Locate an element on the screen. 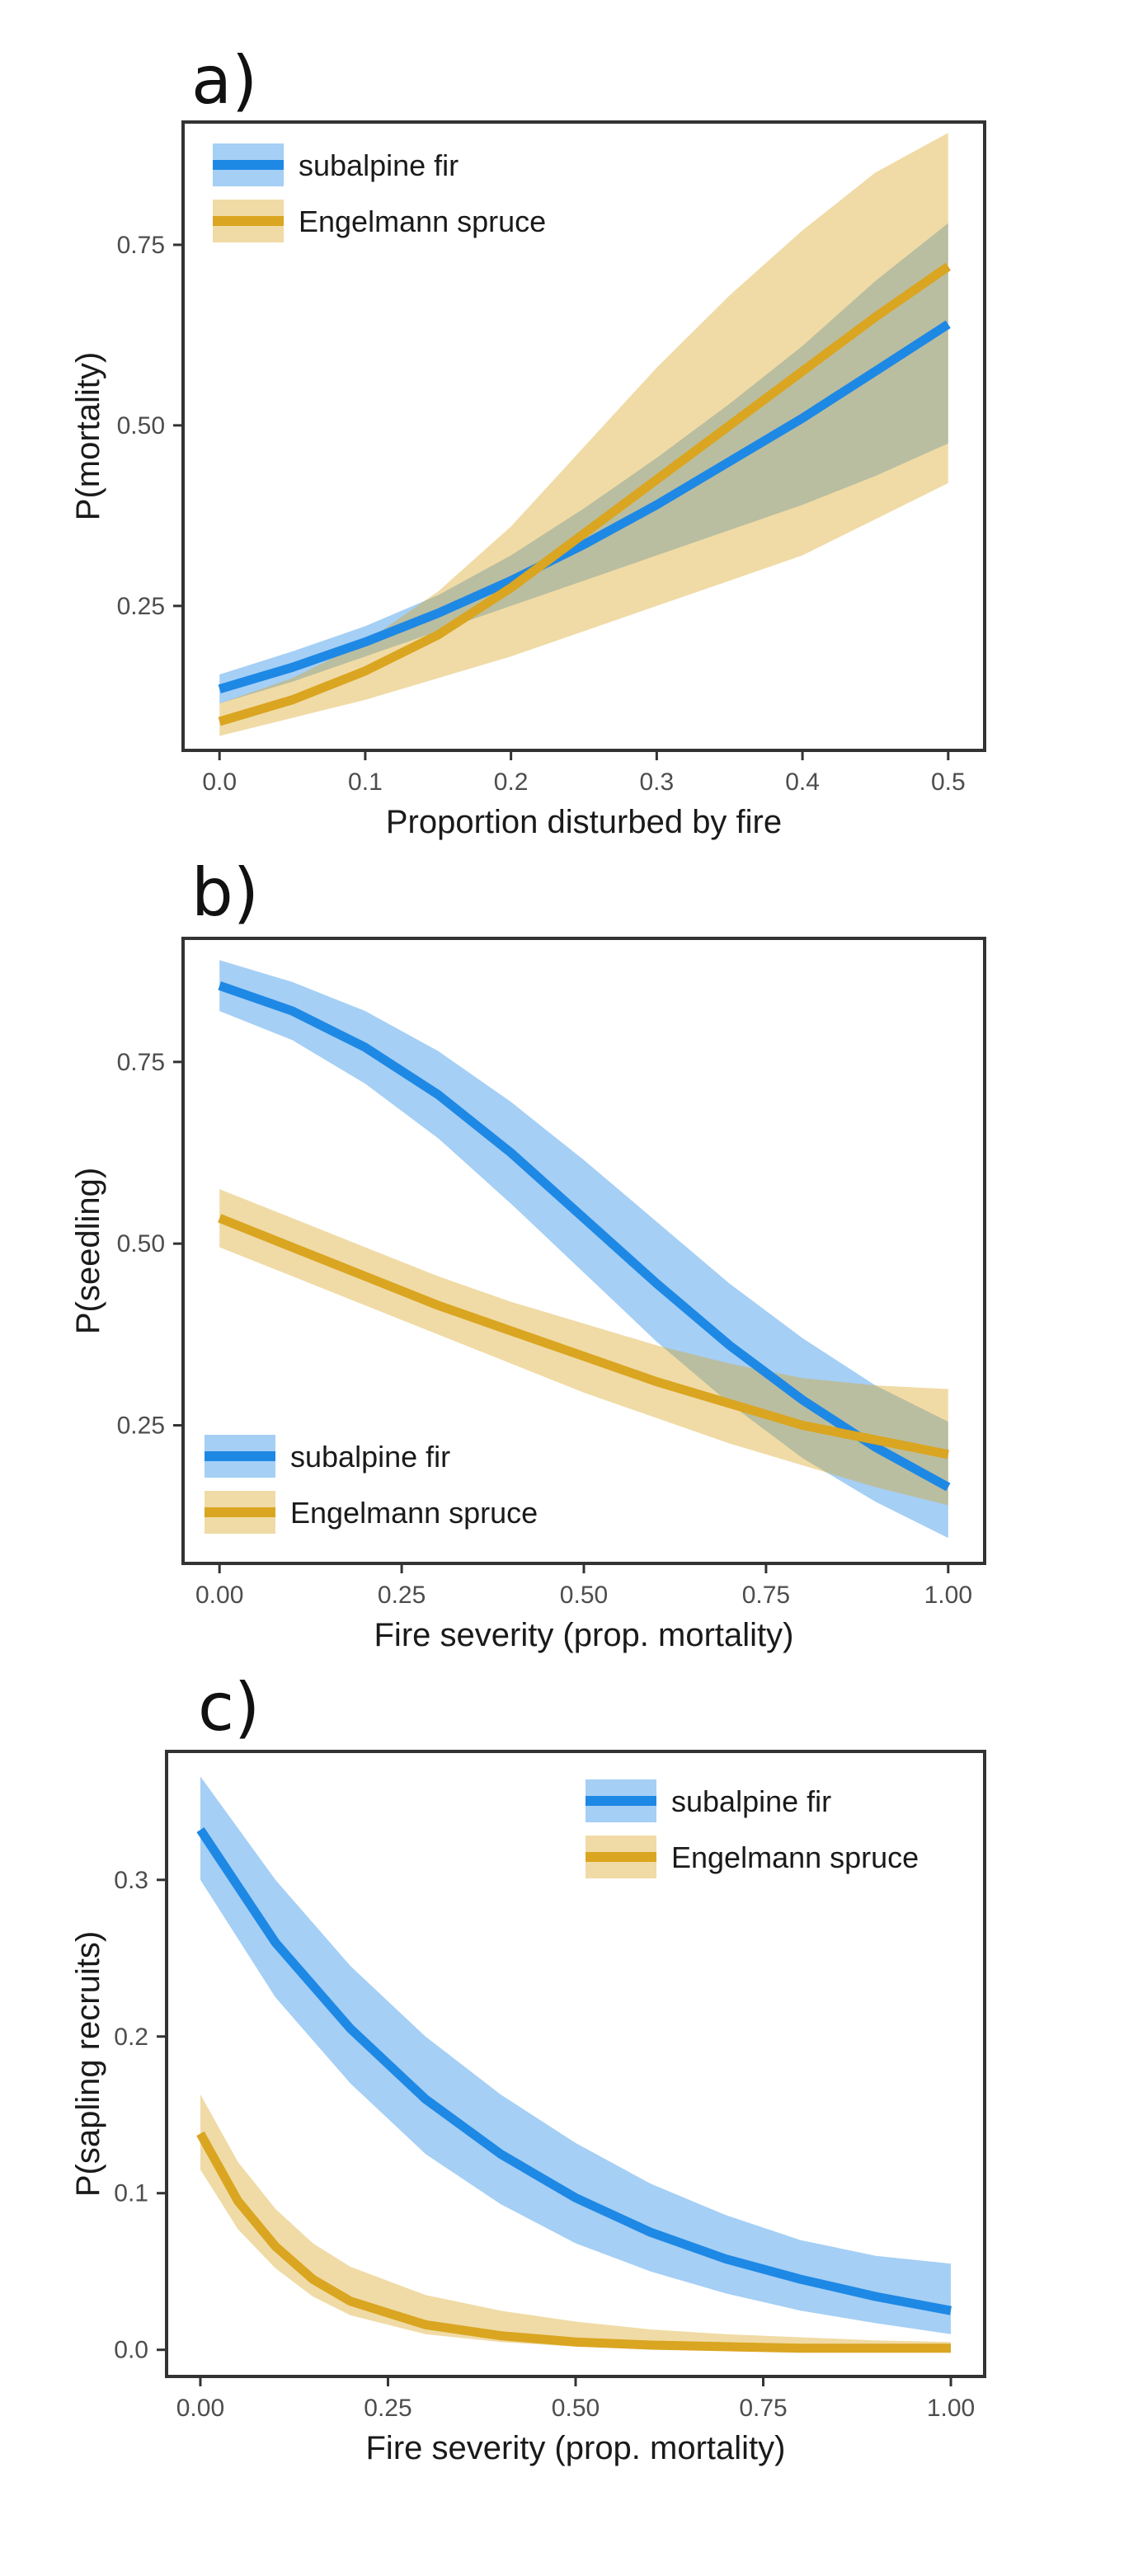 The width and height of the screenshot is (1124, 2576). y-tick-label: 0.2 is located at coordinates (131, 2037).